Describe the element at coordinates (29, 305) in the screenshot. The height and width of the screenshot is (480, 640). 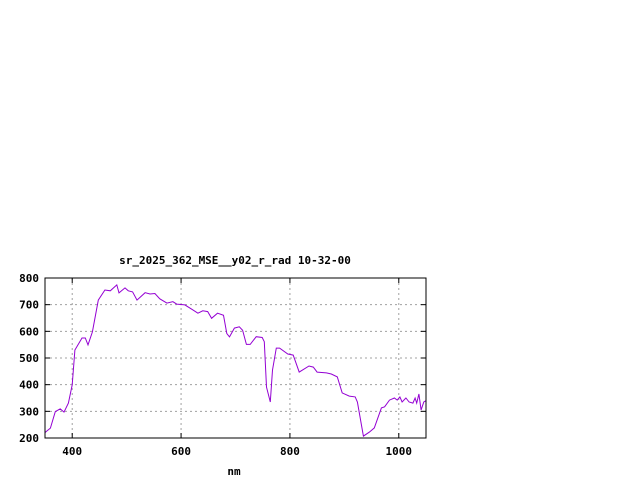
I see `y-tick-label: 700` at that location.